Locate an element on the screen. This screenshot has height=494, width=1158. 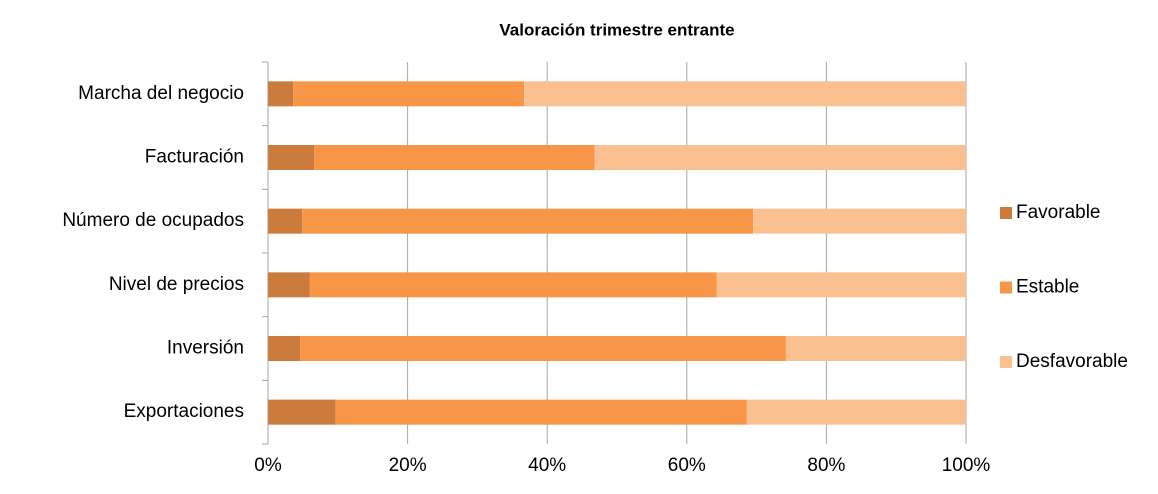
x-tick-label: 40% is located at coordinates (547, 465).